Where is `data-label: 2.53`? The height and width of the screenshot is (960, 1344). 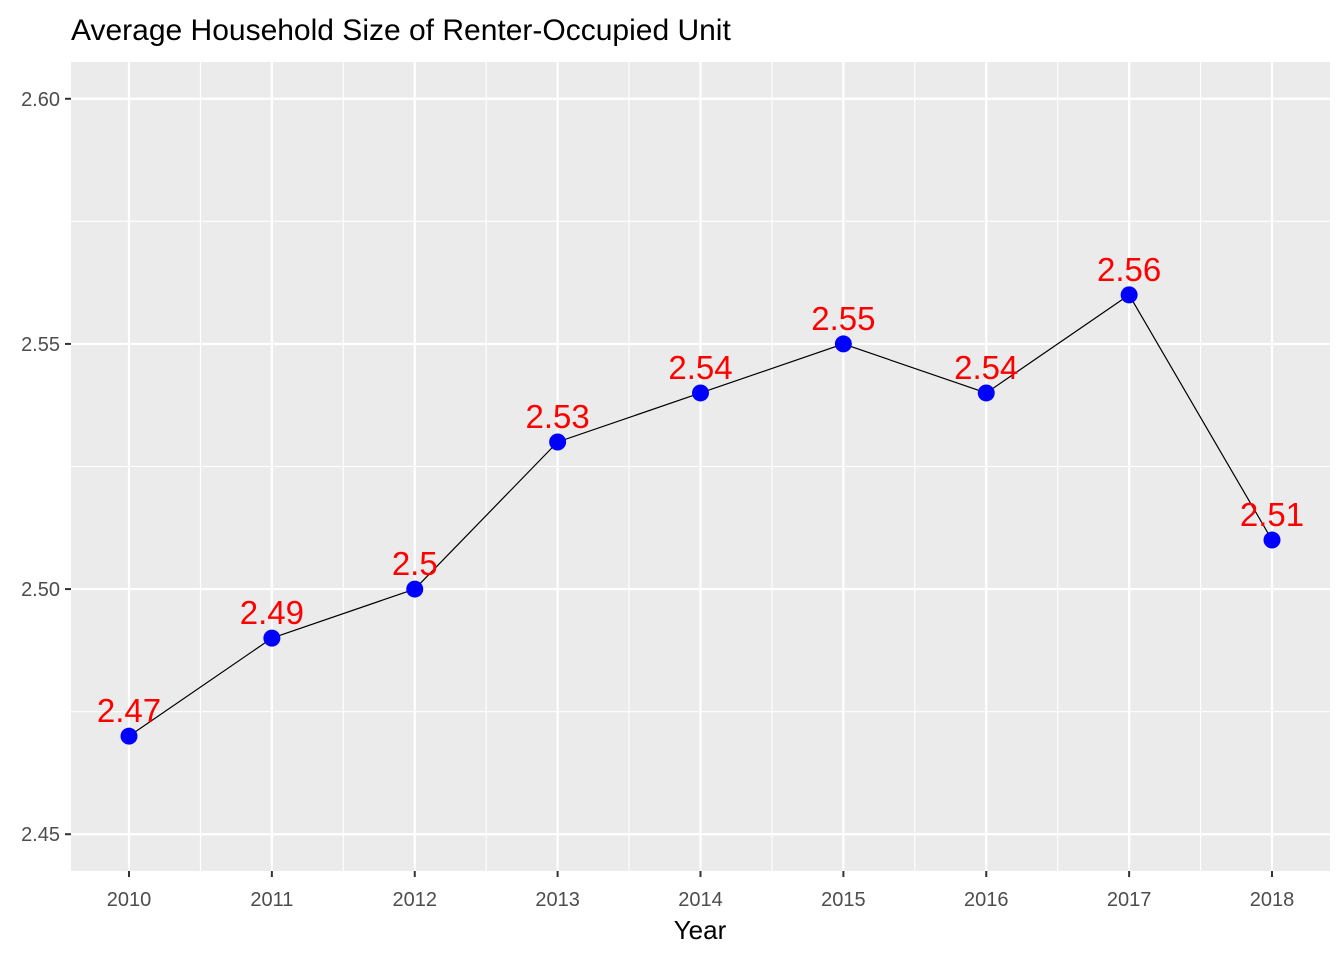 data-label: 2.53 is located at coordinates (558, 416).